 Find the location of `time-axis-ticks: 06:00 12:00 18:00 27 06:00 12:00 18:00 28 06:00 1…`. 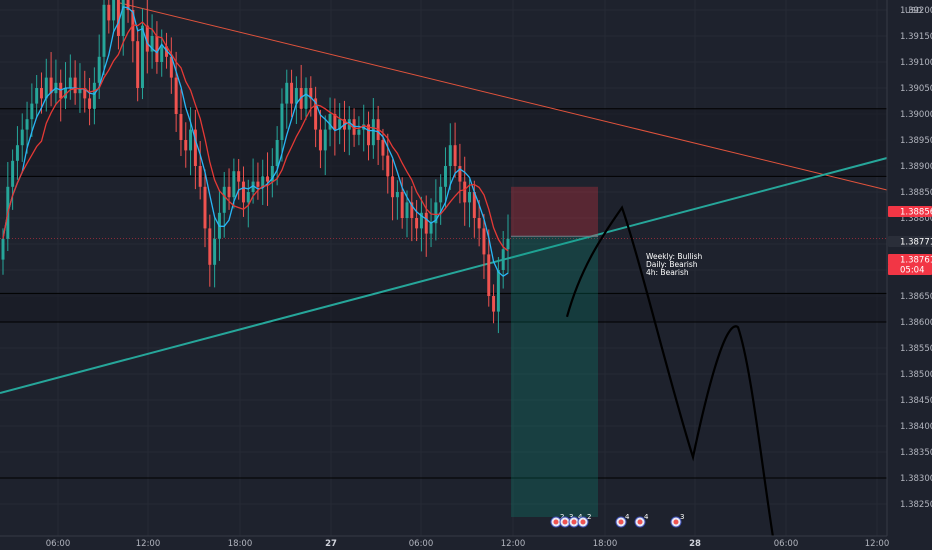

time-axis-ticks: 06:00 12:00 18:00 27 06:00 12:00 18:00 28 06:00 1… is located at coordinates (468, 544).